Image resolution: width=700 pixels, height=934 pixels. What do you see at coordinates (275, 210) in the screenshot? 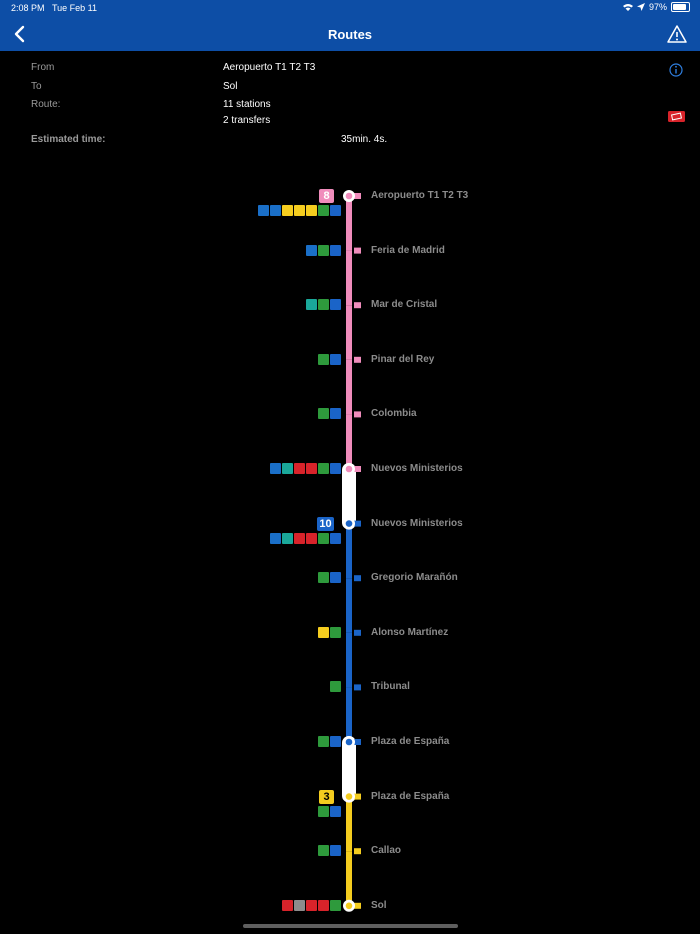
I see `bus-icon` at bounding box center [275, 210].